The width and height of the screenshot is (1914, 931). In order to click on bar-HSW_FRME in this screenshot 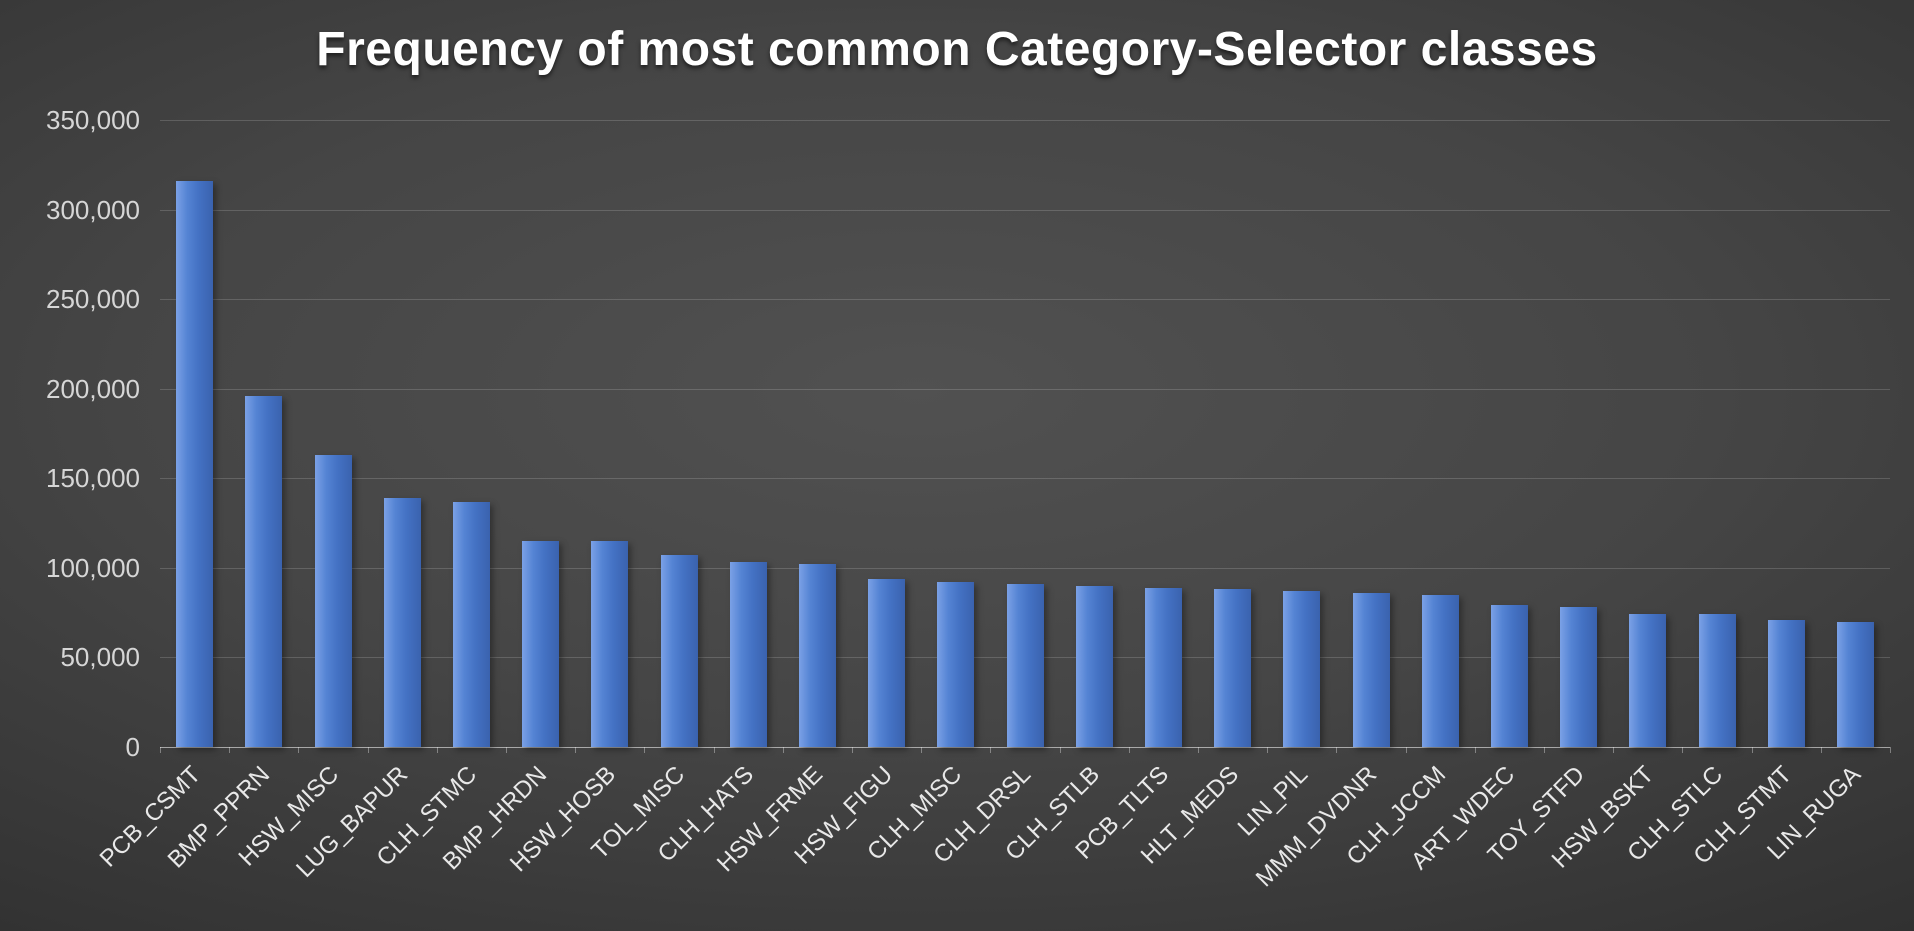, I will do `click(817, 655)`.